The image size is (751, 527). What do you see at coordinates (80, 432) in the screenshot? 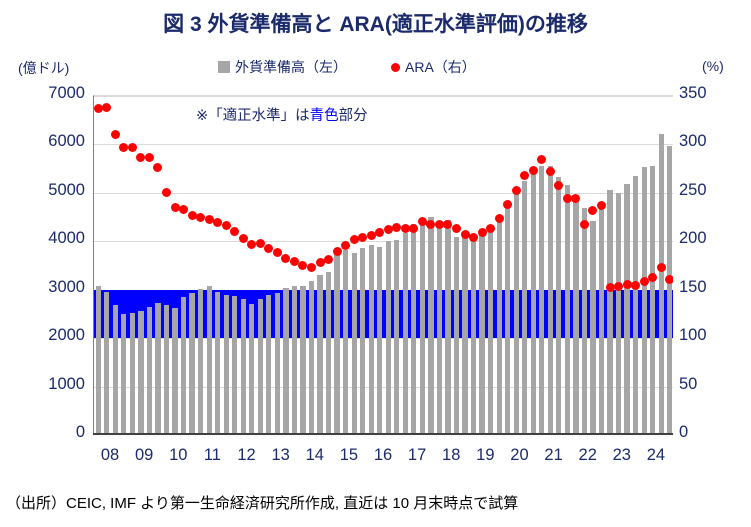
I see `left-axis-tick-label: 0` at bounding box center [80, 432].